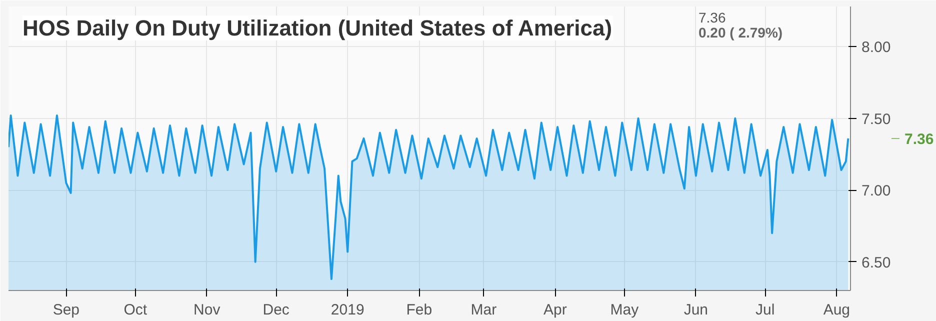 Image resolution: width=936 pixels, height=321 pixels. What do you see at coordinates (66, 310) in the screenshot?
I see `x-tick-label: Sep` at bounding box center [66, 310].